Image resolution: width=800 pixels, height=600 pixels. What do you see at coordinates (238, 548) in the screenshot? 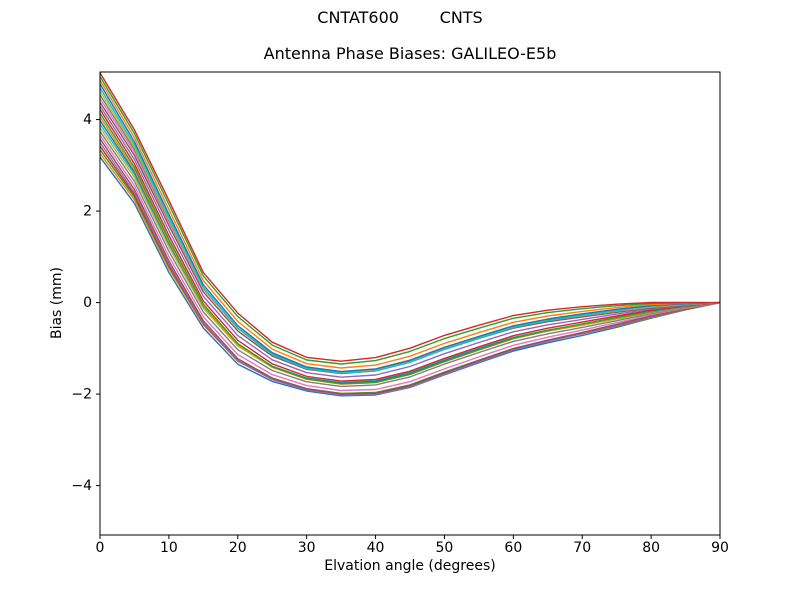
I see `x-tick-label: 20` at bounding box center [238, 548].